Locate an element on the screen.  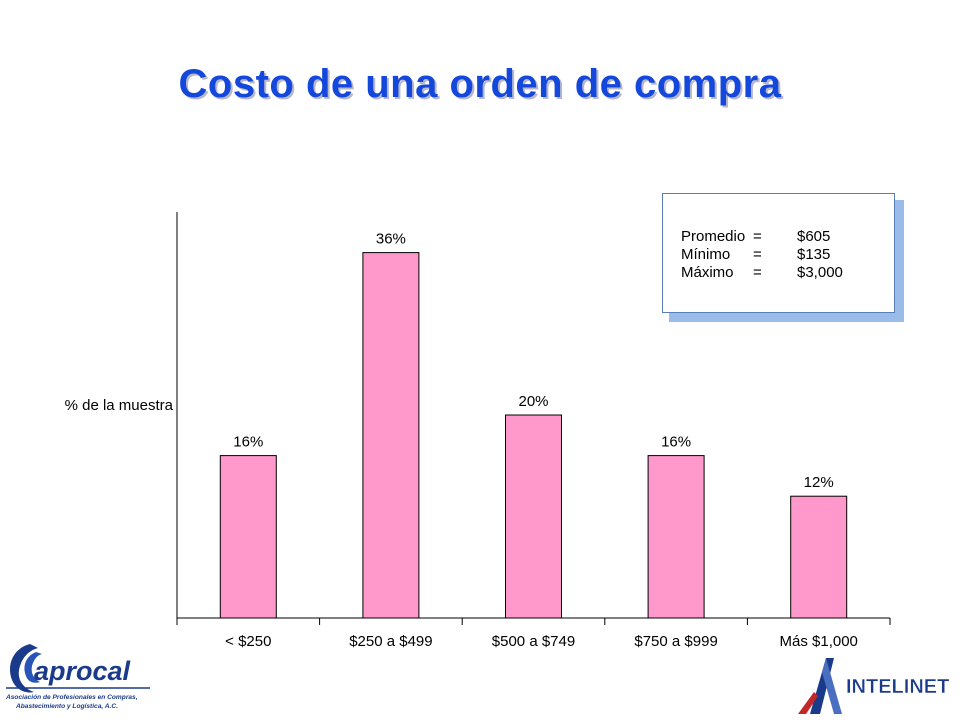
slide-title: Costo de una orden de compra is located at coordinates (480, 84).